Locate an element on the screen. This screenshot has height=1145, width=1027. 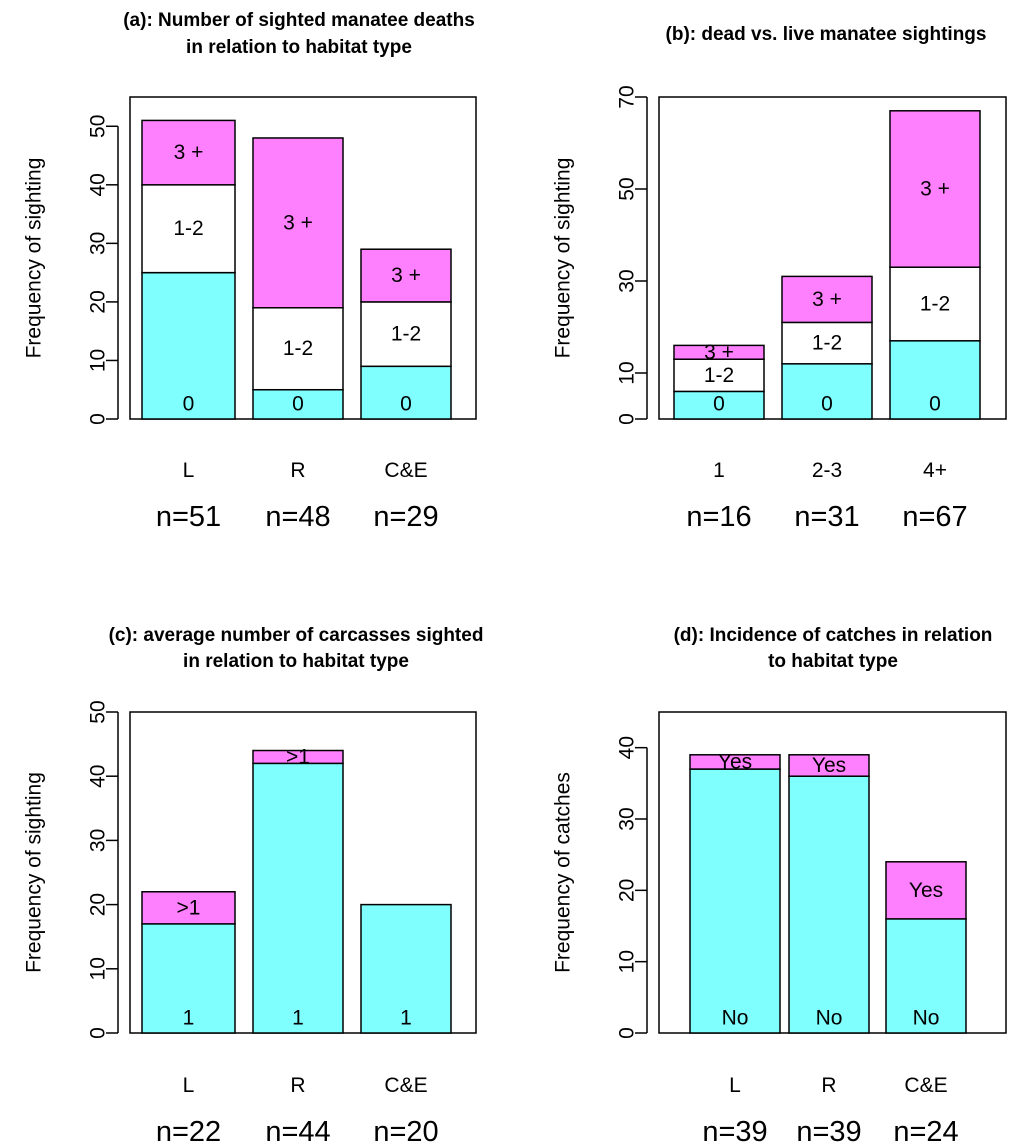
chart-d-y-tick-label: 20 is located at coordinates (627, 890).